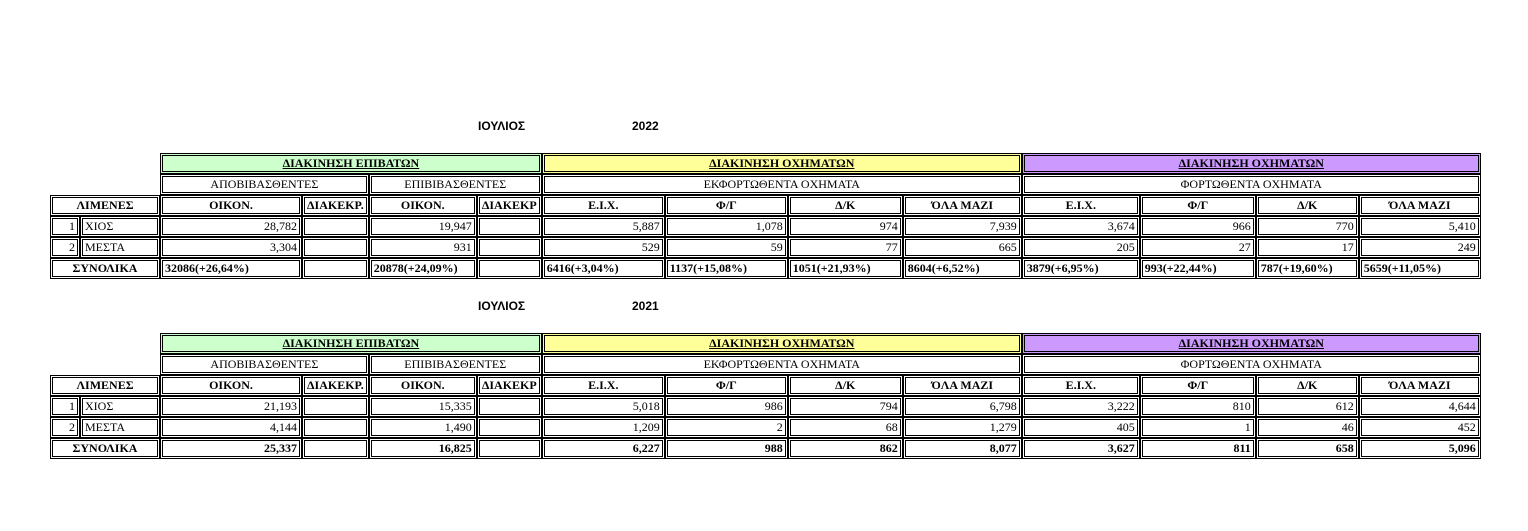 Image resolution: width=1528 pixels, height=531 pixels. Describe the element at coordinates (231, 268) in the screenshot. I see `total-cell: 32086(+26,64%)` at that location.